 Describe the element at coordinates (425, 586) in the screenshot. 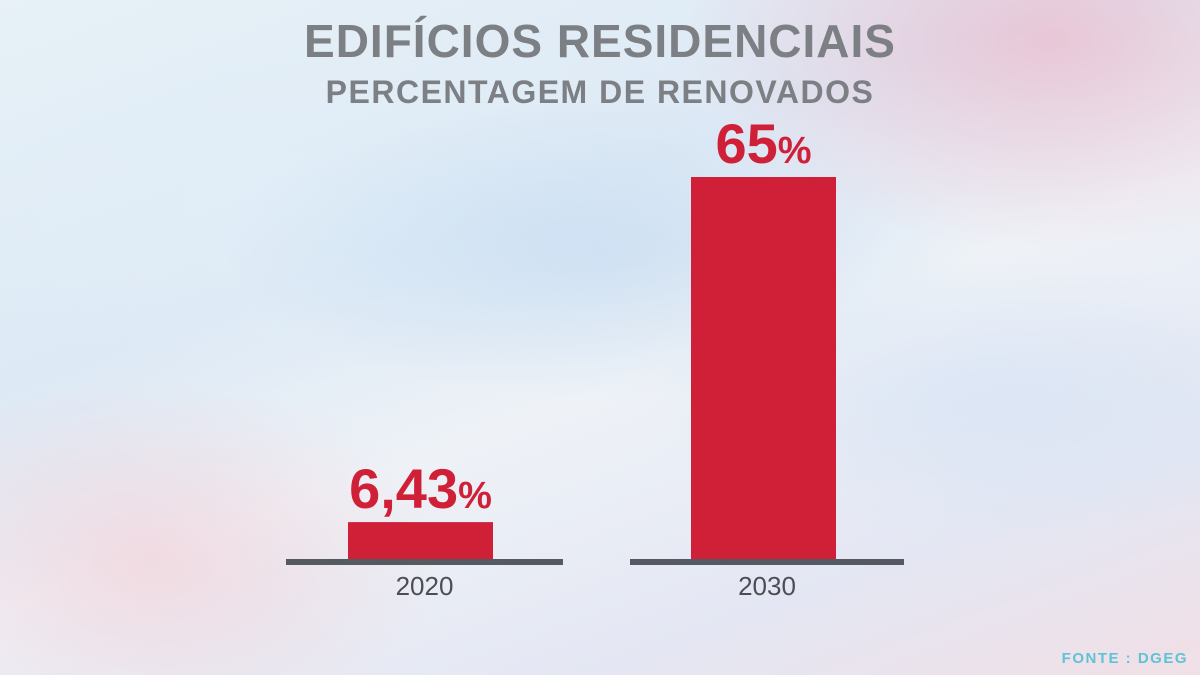

I see `category-label-2020: 2020` at that location.